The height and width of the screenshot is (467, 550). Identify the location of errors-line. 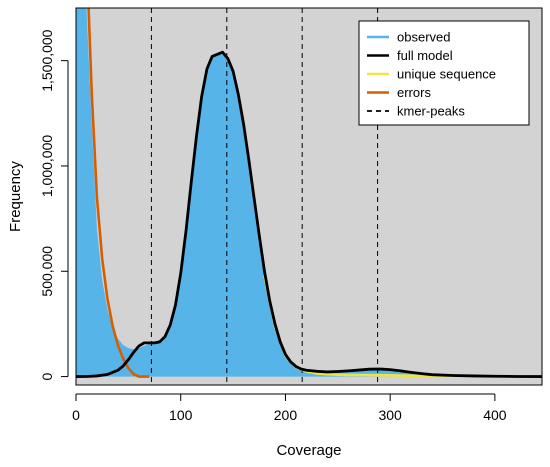
(118, 193).